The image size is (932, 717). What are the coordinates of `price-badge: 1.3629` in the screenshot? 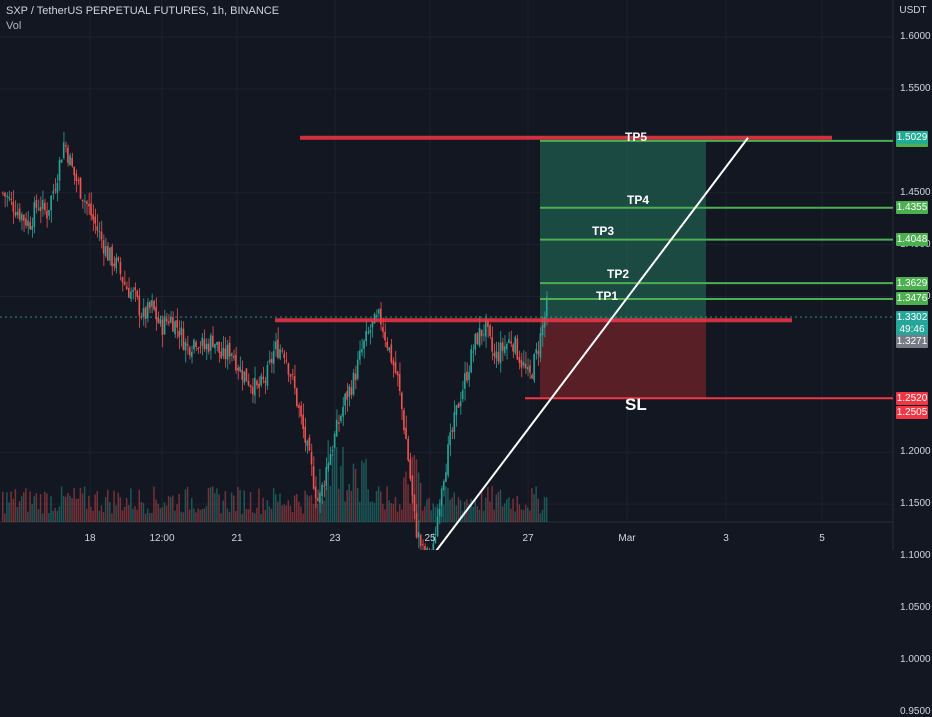 It's located at (912, 283).